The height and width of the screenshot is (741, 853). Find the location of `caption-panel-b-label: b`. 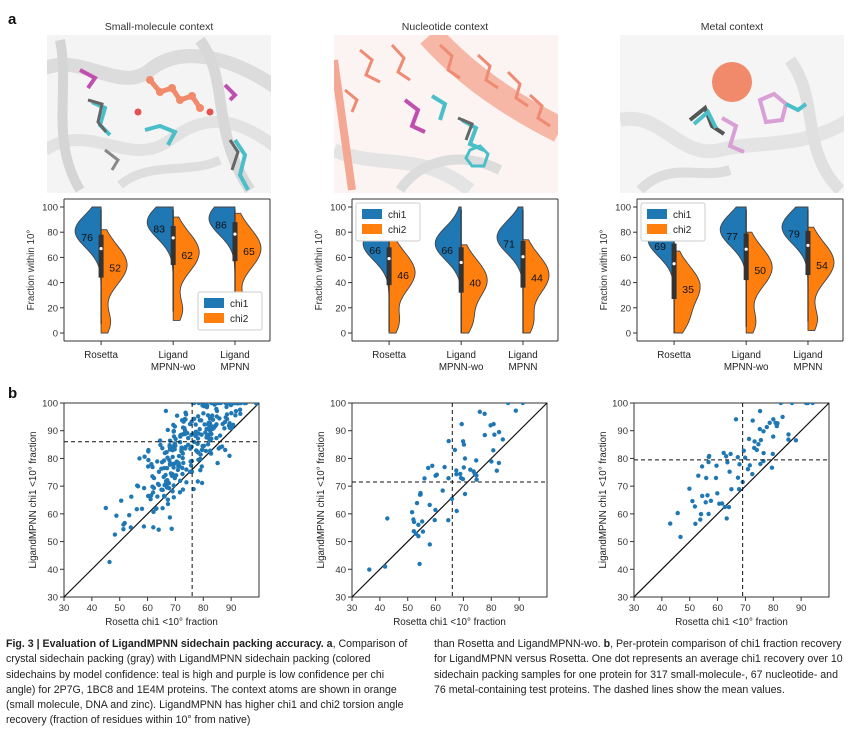

caption-panel-b-label: b is located at coordinates (607, 644).